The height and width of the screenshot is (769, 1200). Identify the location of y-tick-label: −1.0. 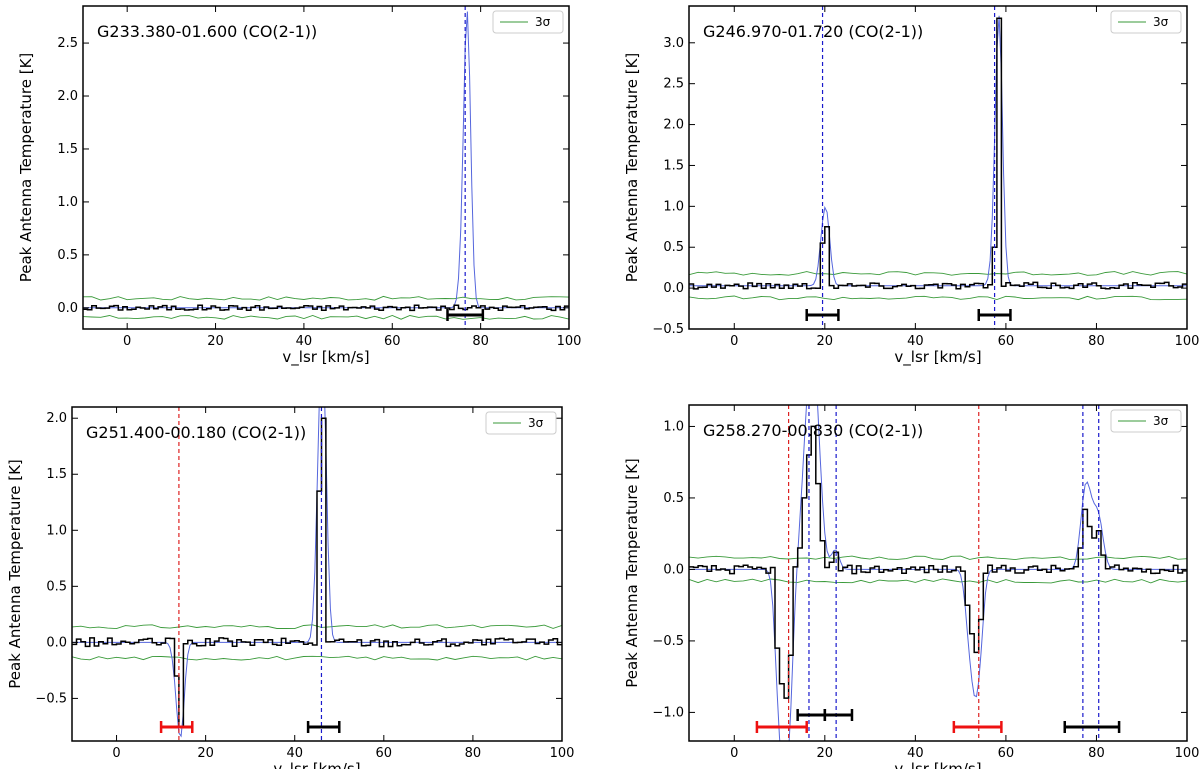
(668, 712).